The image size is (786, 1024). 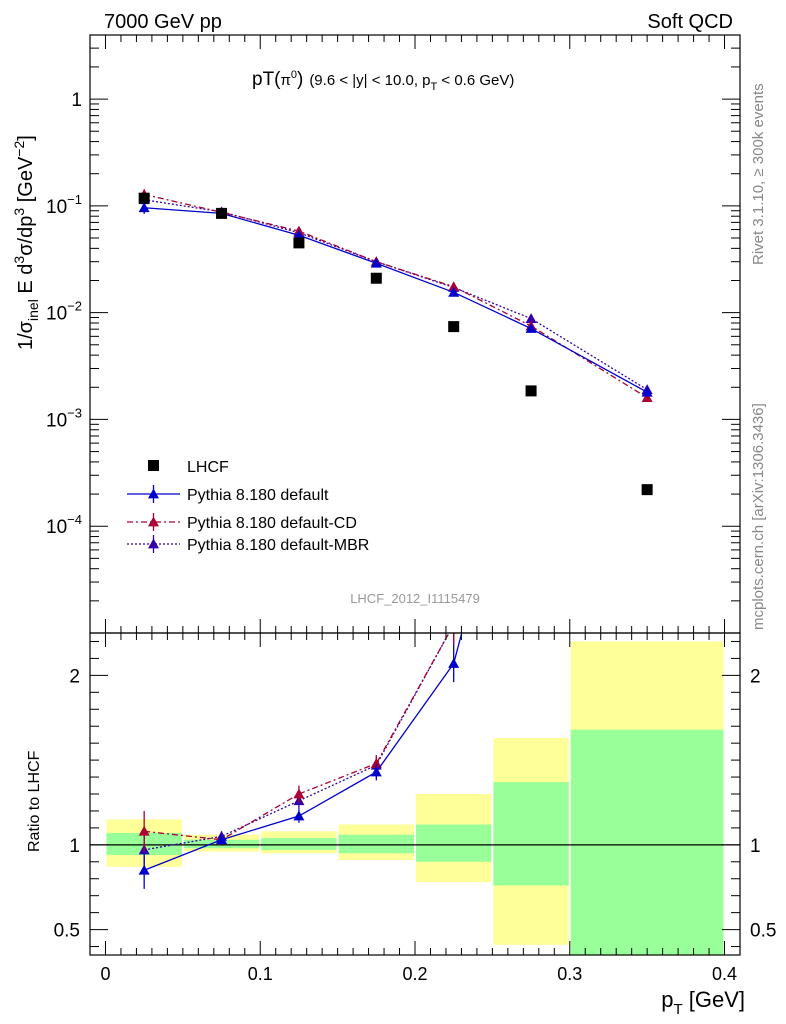 I want to click on ratio-tick-label: 1, so click(x=74, y=846).